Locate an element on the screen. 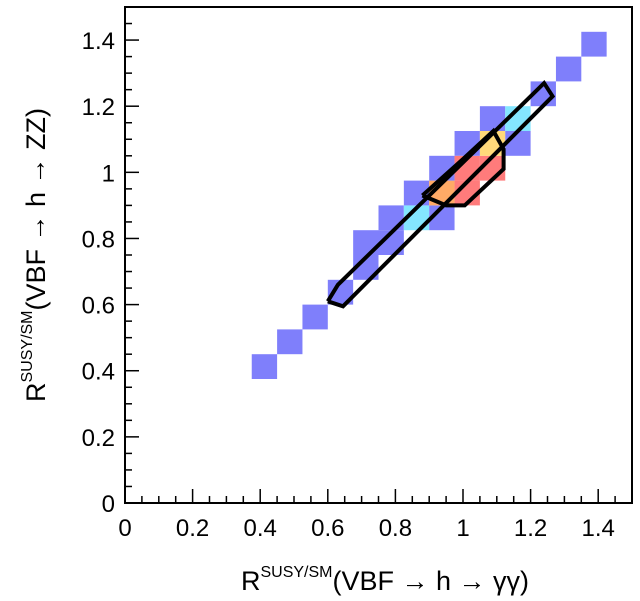 The height and width of the screenshot is (601, 640). x-tick-label: 1.2 is located at coordinates (530, 528).